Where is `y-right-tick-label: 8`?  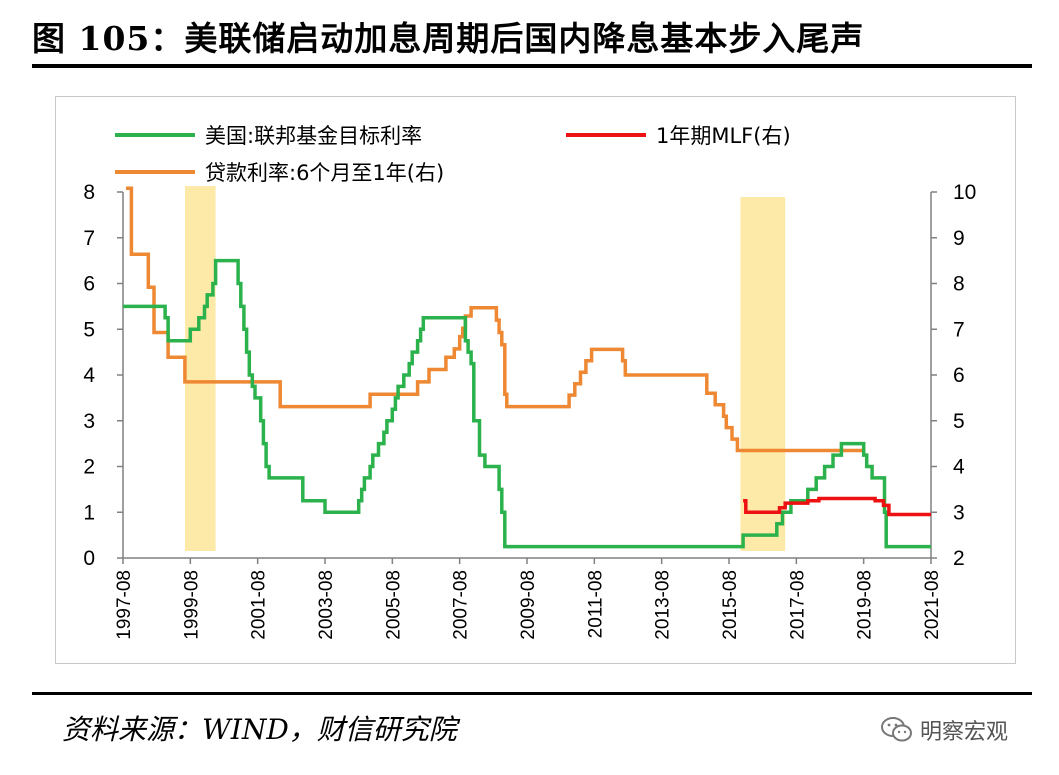
y-right-tick-label: 8 is located at coordinates (959, 284).